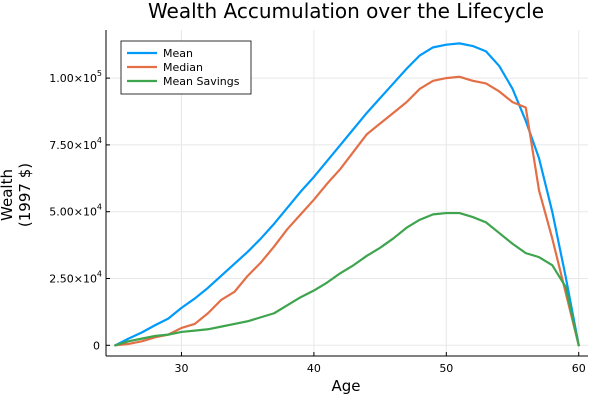 The height and width of the screenshot is (400, 600). Describe the element at coordinates (73, 78) in the screenshot. I see `y-tick-label: 1.00×10` at that location.